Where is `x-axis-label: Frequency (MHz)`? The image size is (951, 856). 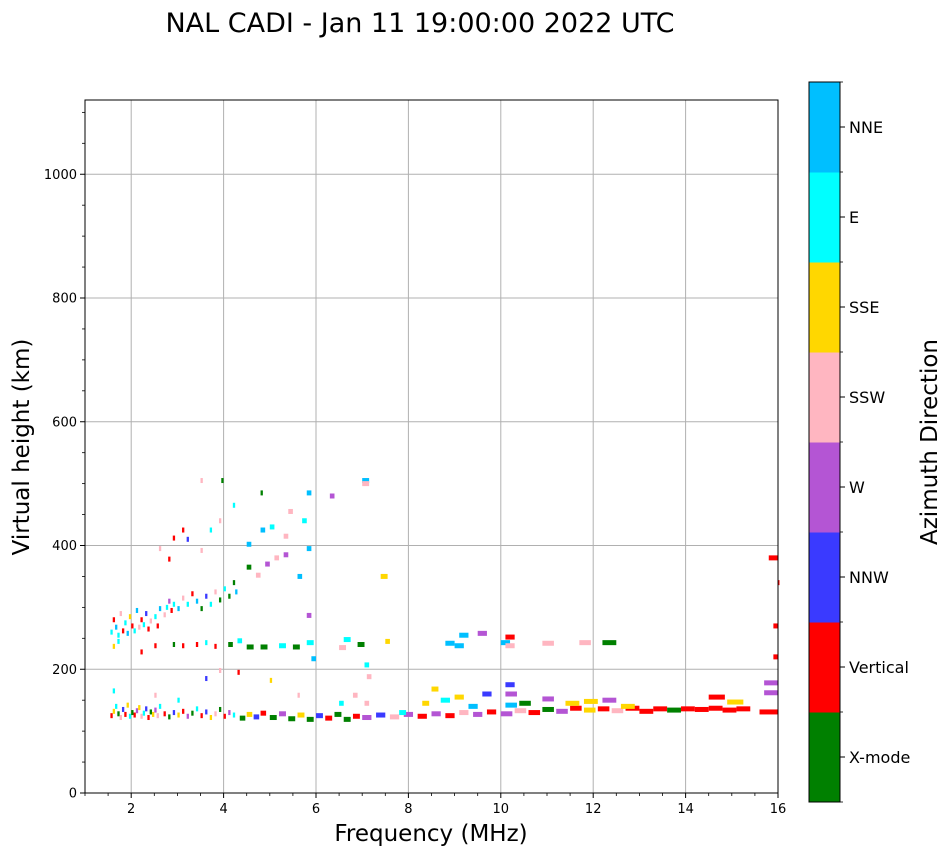
x-axis-label: Frequency (MHz) is located at coordinates (430, 834).